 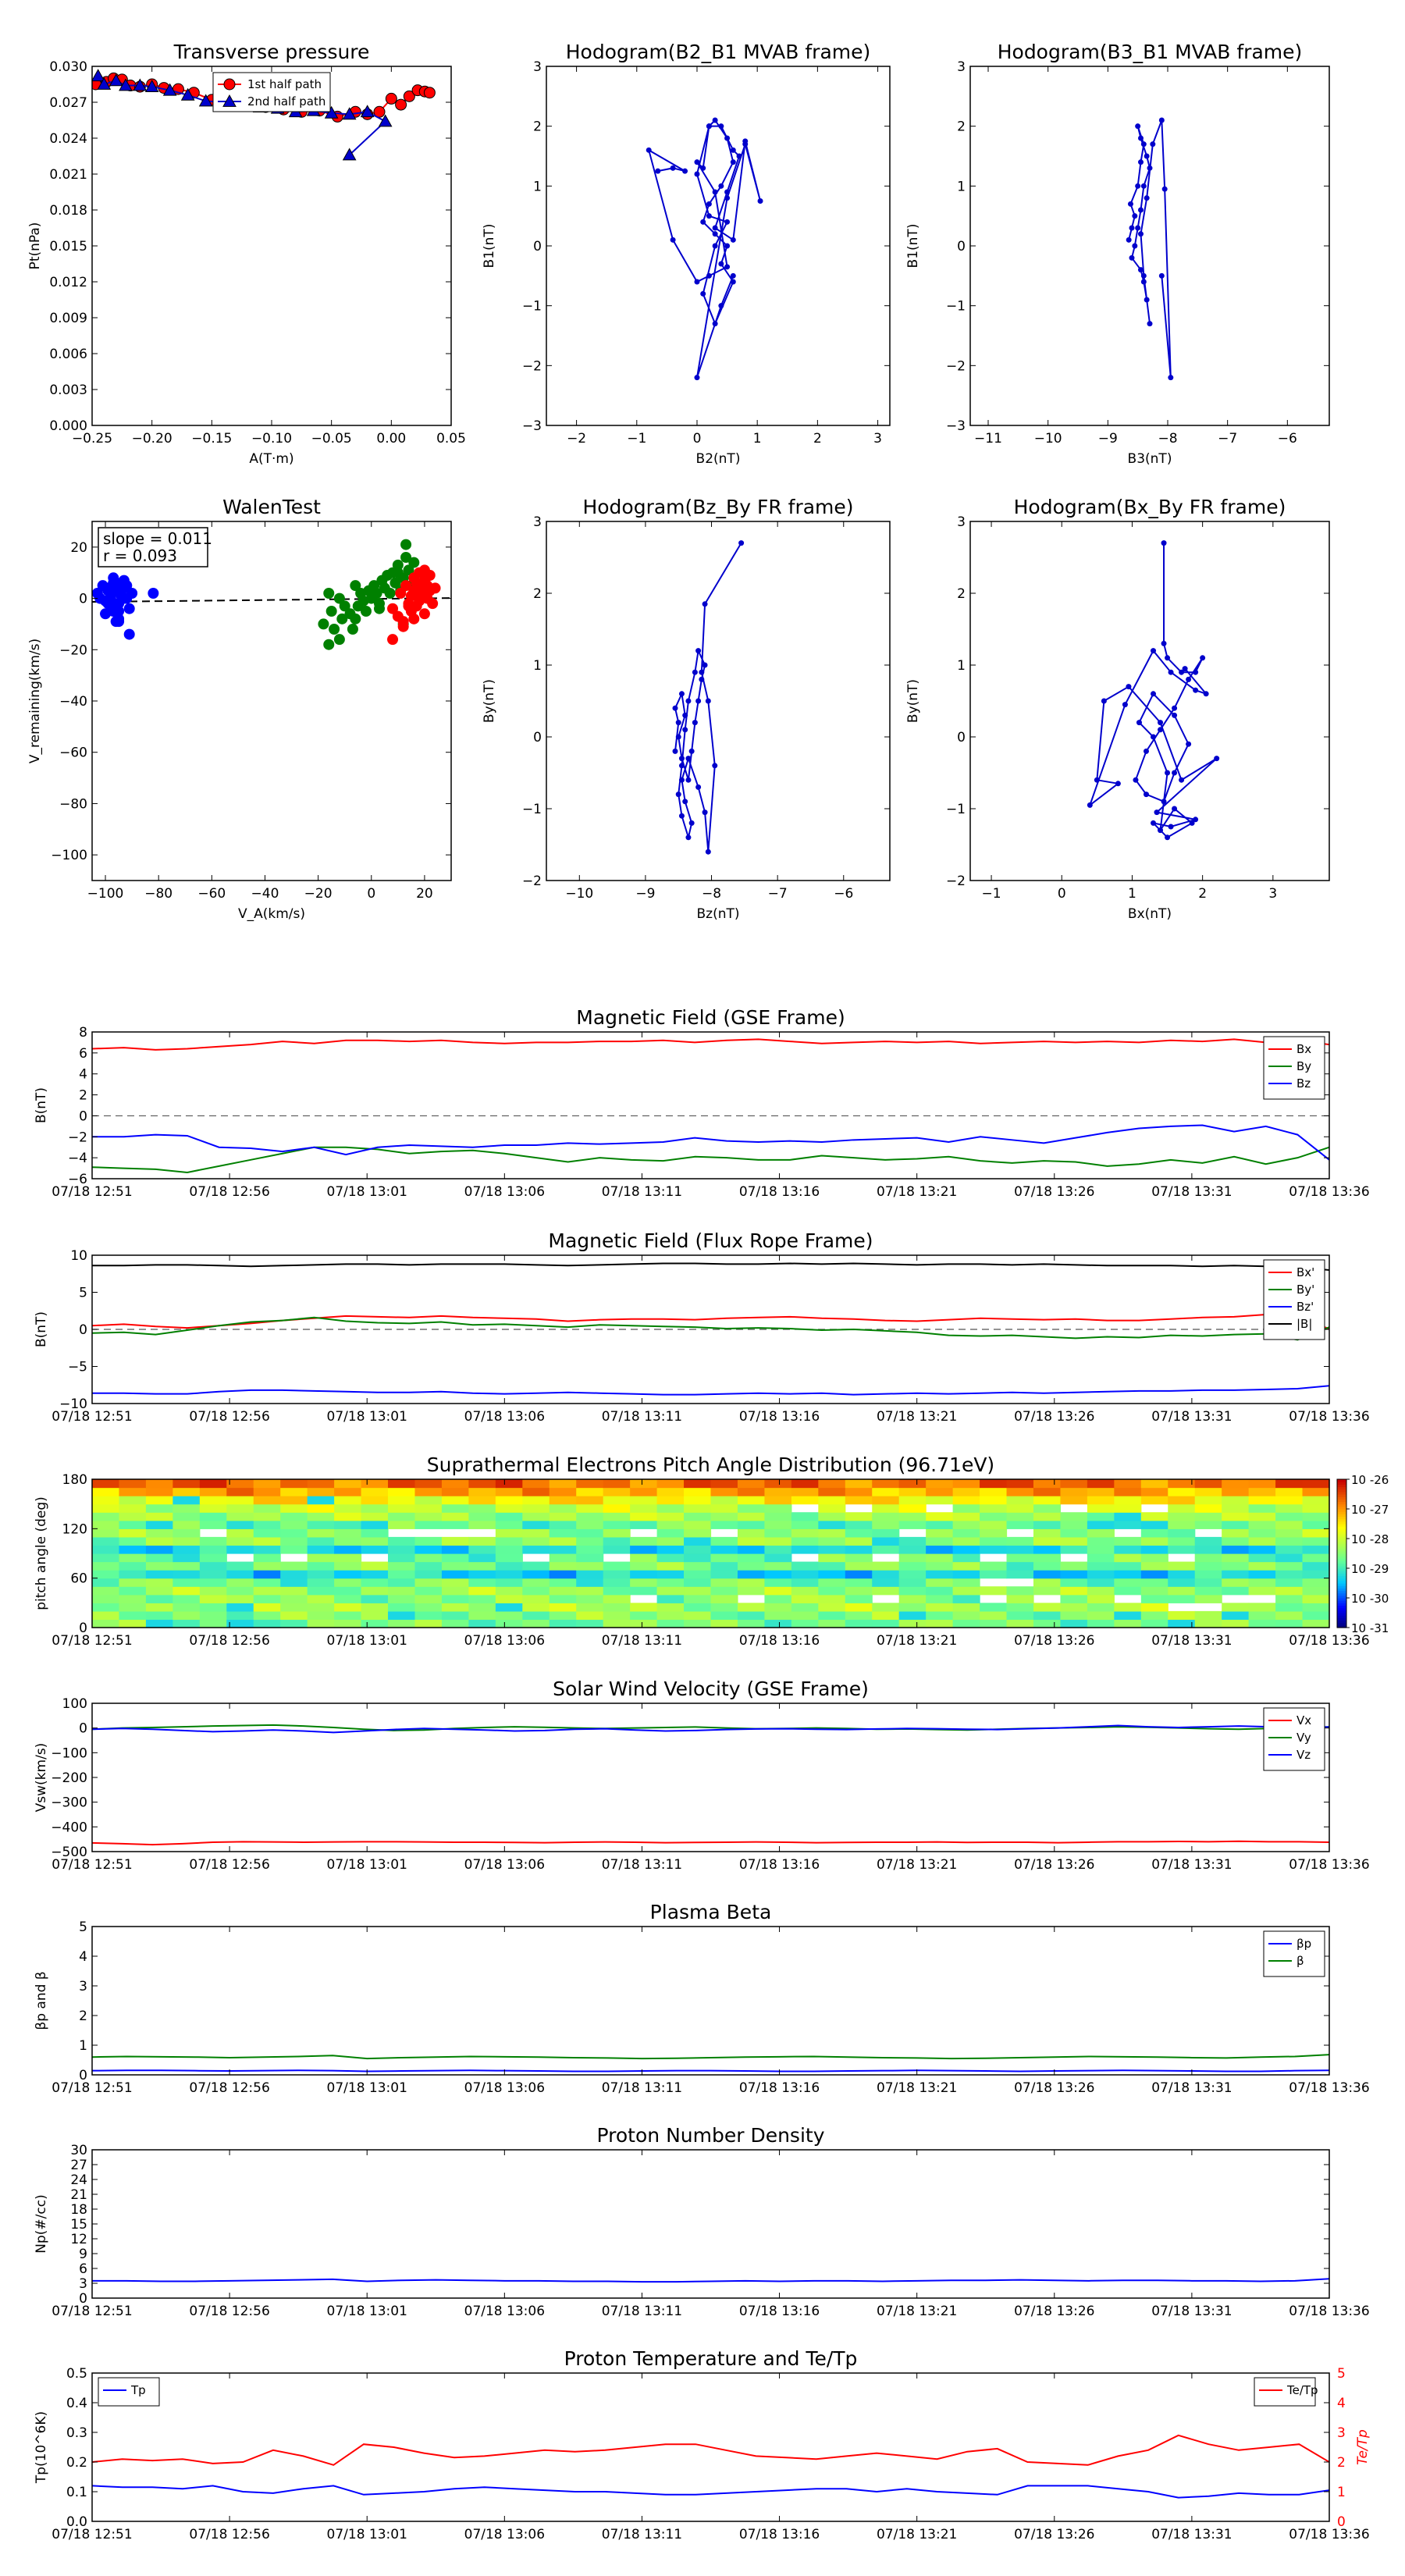 What do you see at coordinates (917, 1192) in the screenshot?
I see `x-tick-label: 07/18 13:21` at bounding box center [917, 1192].